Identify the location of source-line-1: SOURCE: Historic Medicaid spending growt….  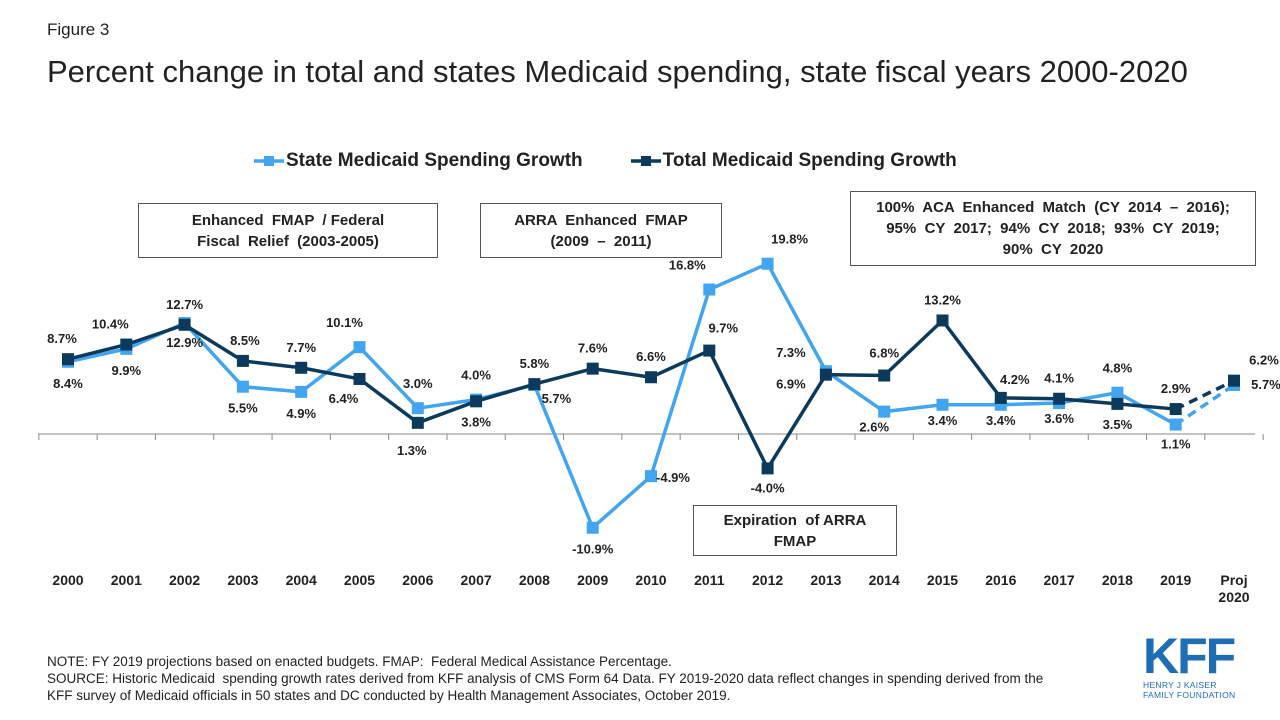
(545, 678).